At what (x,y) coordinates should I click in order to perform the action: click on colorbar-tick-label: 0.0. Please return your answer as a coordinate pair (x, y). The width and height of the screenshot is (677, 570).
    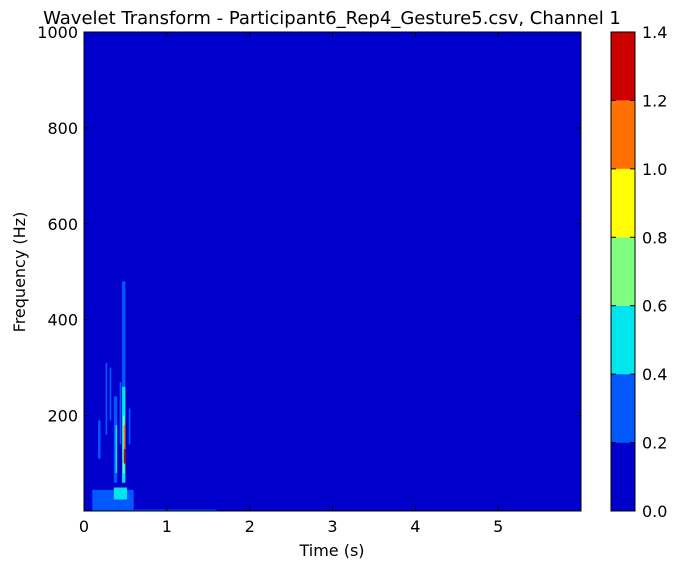
    Looking at the image, I should click on (654, 511).